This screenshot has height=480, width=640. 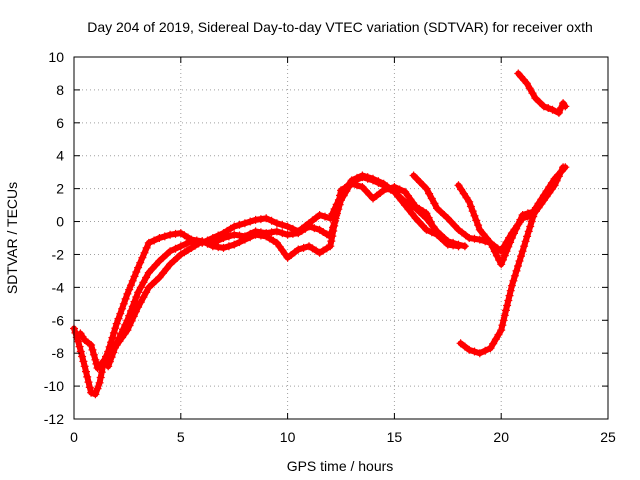 What do you see at coordinates (395, 437) in the screenshot?
I see `x-tick-label: 15` at bounding box center [395, 437].